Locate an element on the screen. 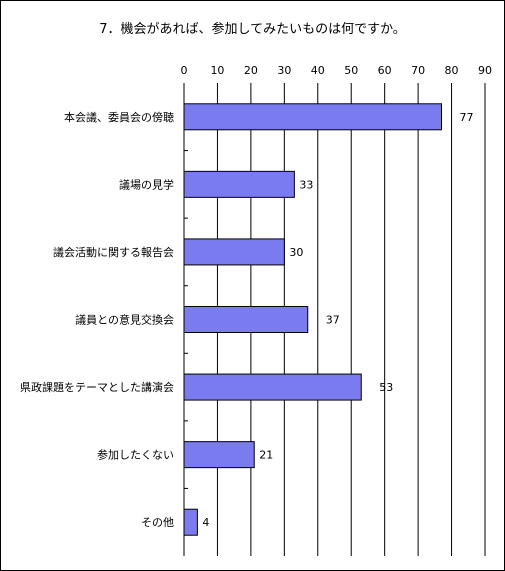 The width and height of the screenshot is (505, 571). x-tick-label: 70 is located at coordinates (418, 70).